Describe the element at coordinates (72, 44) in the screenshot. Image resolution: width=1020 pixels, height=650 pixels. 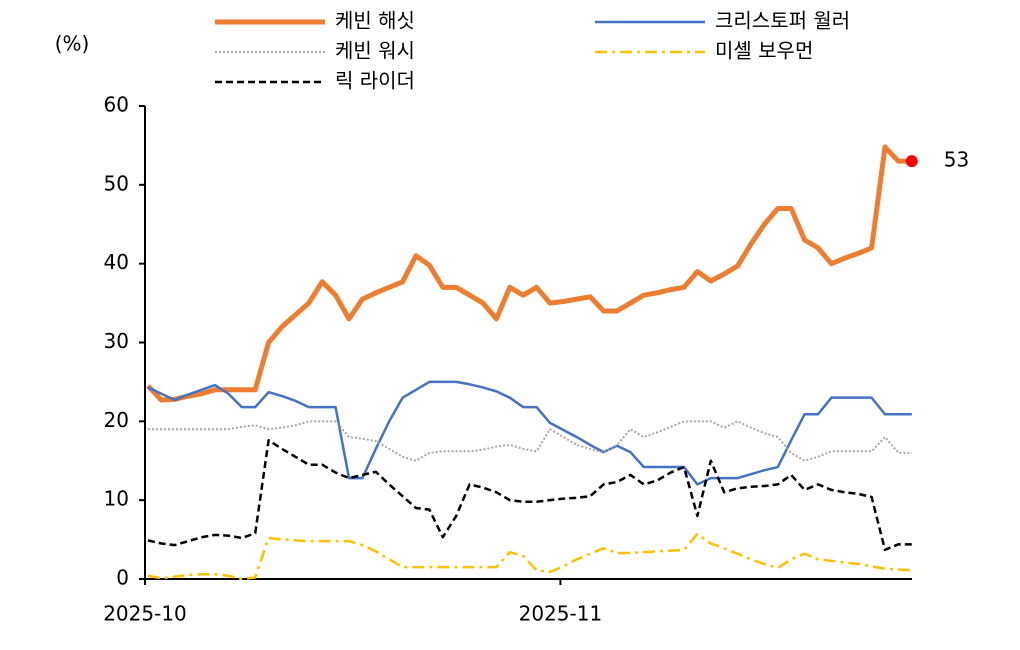
I see `y-axis-label: (%)` at that location.